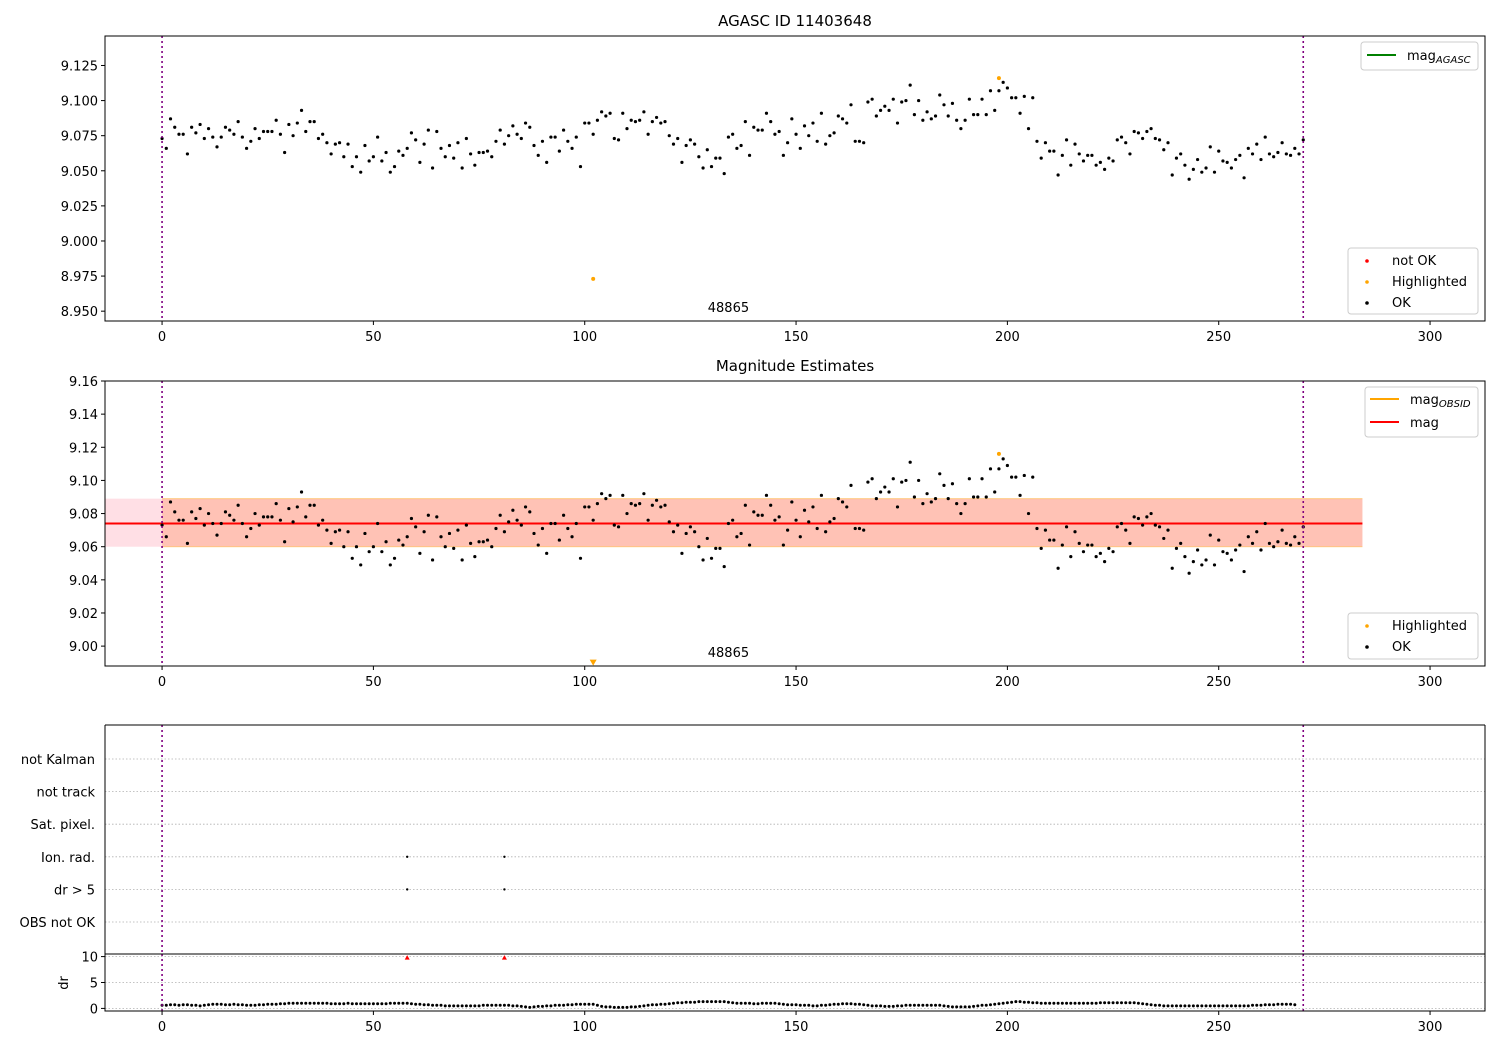 Image resolution: width=1500 pixels, height=1050 pixels. Describe the element at coordinates (373, 1027) in the screenshot. I see `panel-4-xtick-label: 50` at that location.